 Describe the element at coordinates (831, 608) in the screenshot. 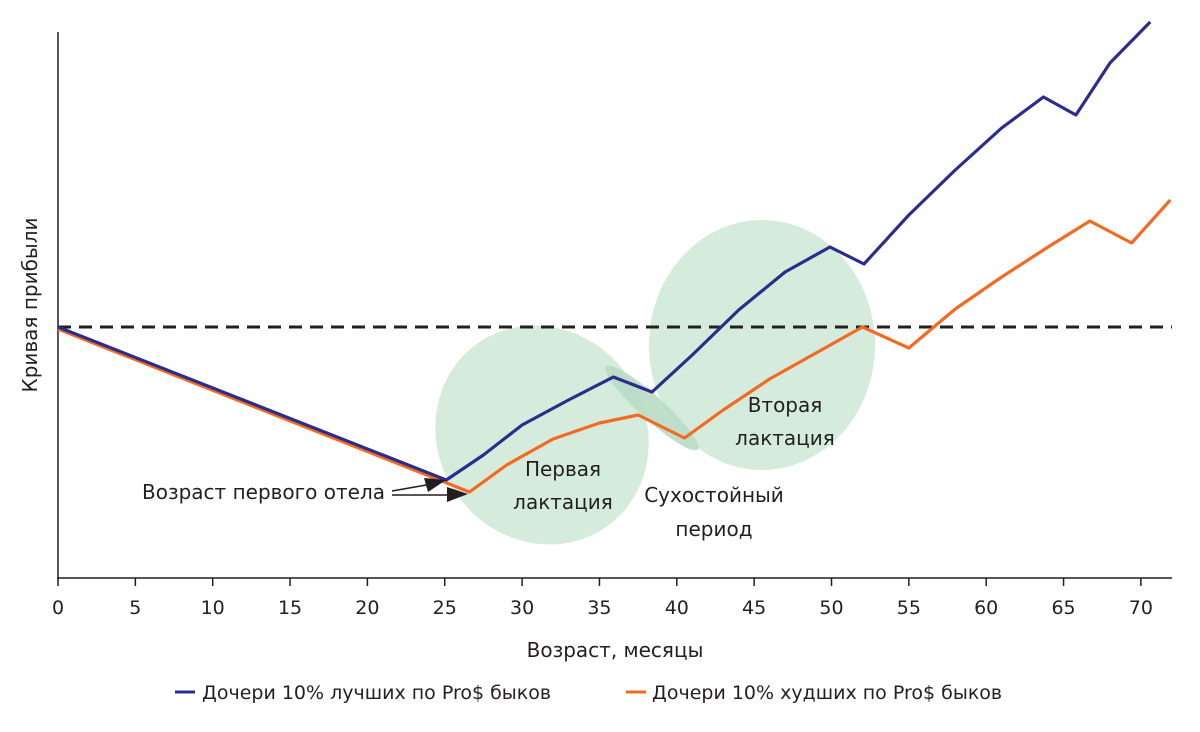

I see `x-tick-label: 50` at that location.